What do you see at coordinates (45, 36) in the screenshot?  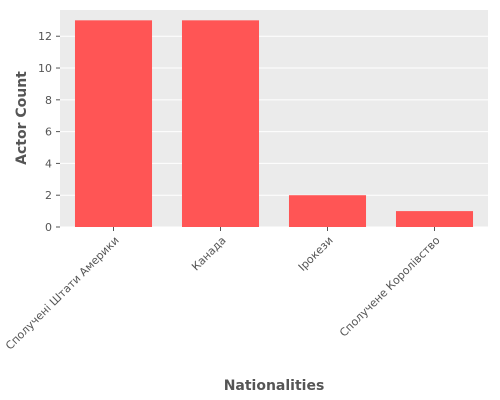 I see `y-tick-label: 12` at bounding box center [45, 36].